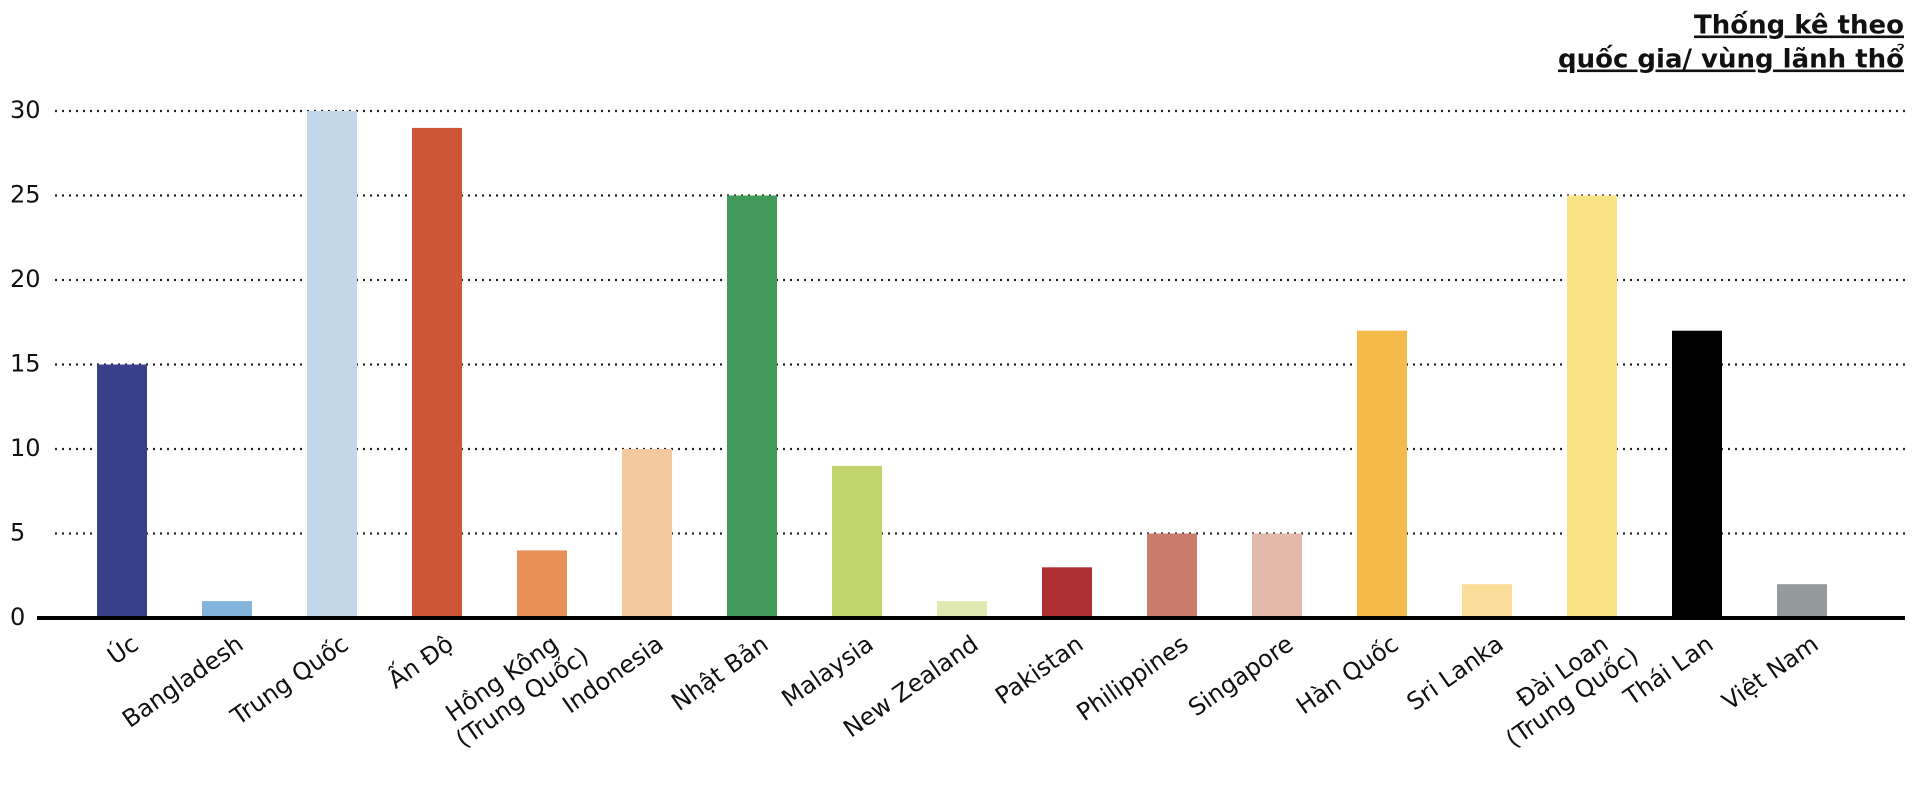  What do you see at coordinates (289, 681) in the screenshot?
I see `x-tick-label: Trung Quốc` at bounding box center [289, 681].